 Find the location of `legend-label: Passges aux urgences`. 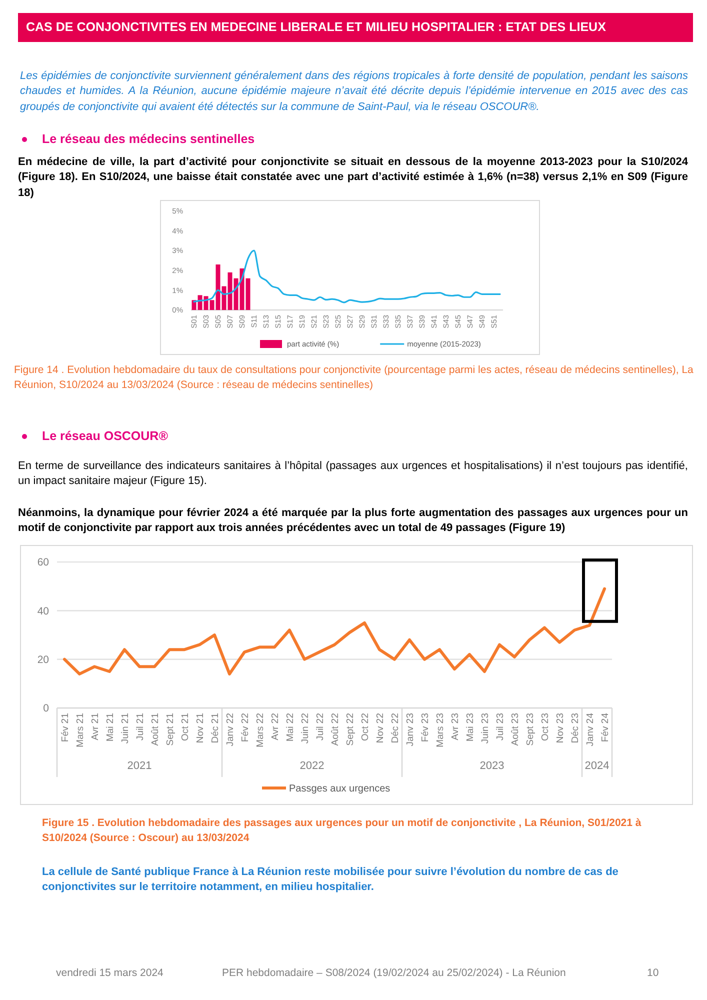

legend-label: Passges aux urgences is located at coordinates (339, 789).